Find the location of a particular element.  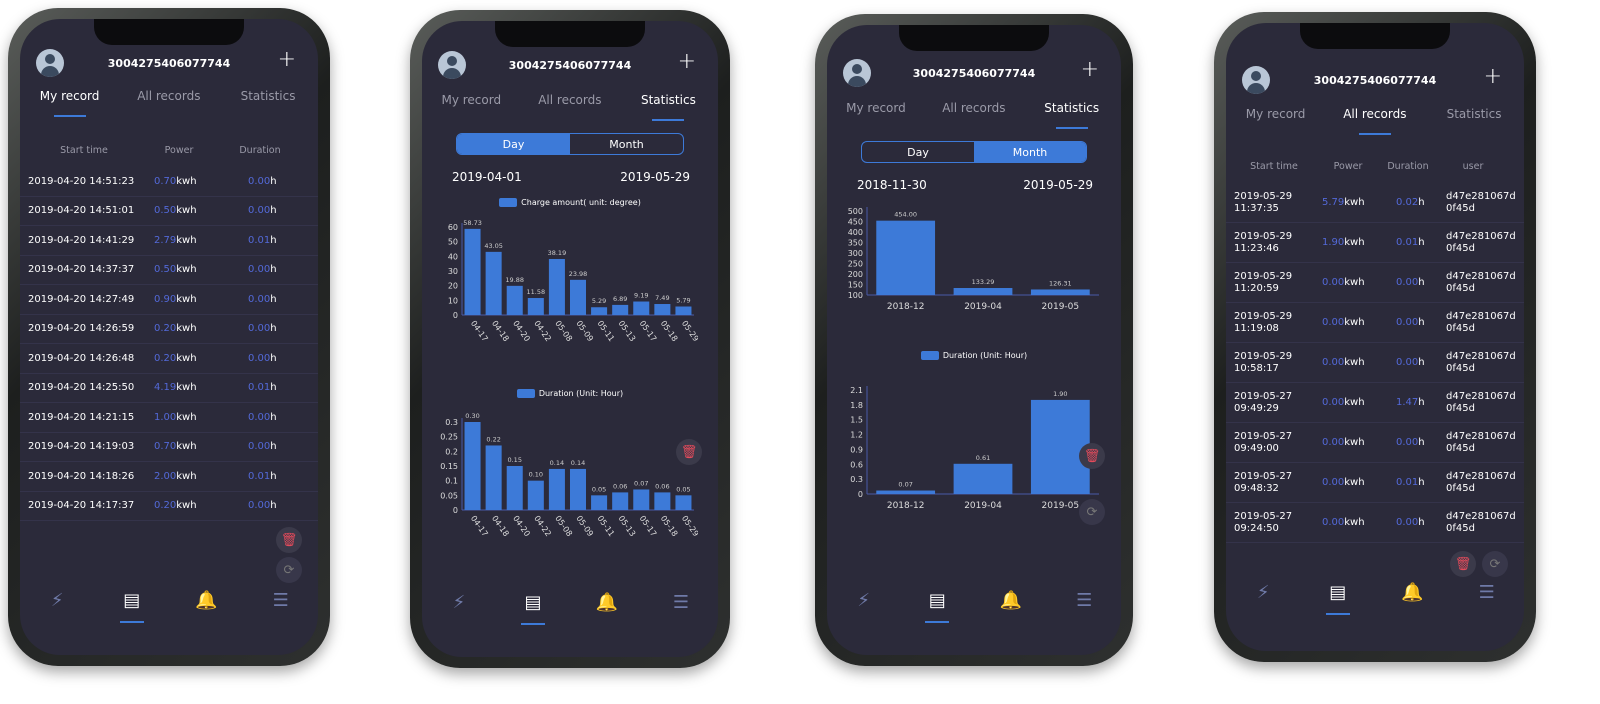

table-row: 2019-04-20 14:37:37 0.50 kwh 0.00 h is located at coordinates (169, 270).